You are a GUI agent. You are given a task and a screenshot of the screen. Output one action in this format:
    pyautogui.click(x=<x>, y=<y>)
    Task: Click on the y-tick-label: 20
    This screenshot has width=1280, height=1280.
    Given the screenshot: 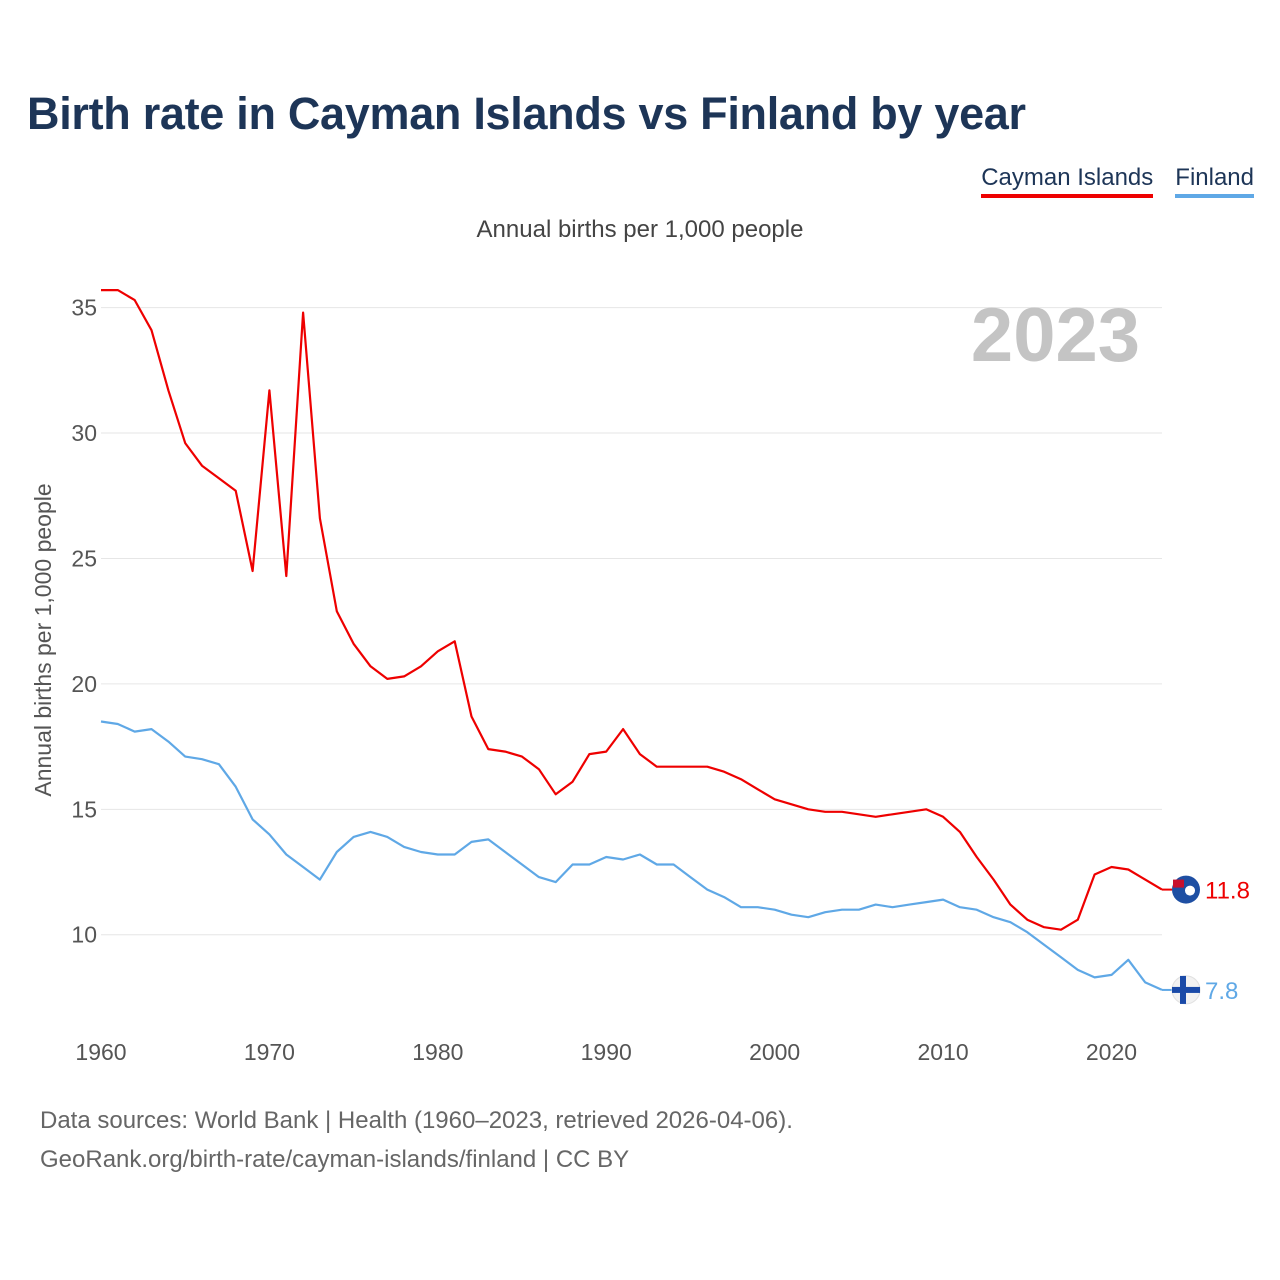 What is the action you would take?
    pyautogui.click(x=84, y=684)
    